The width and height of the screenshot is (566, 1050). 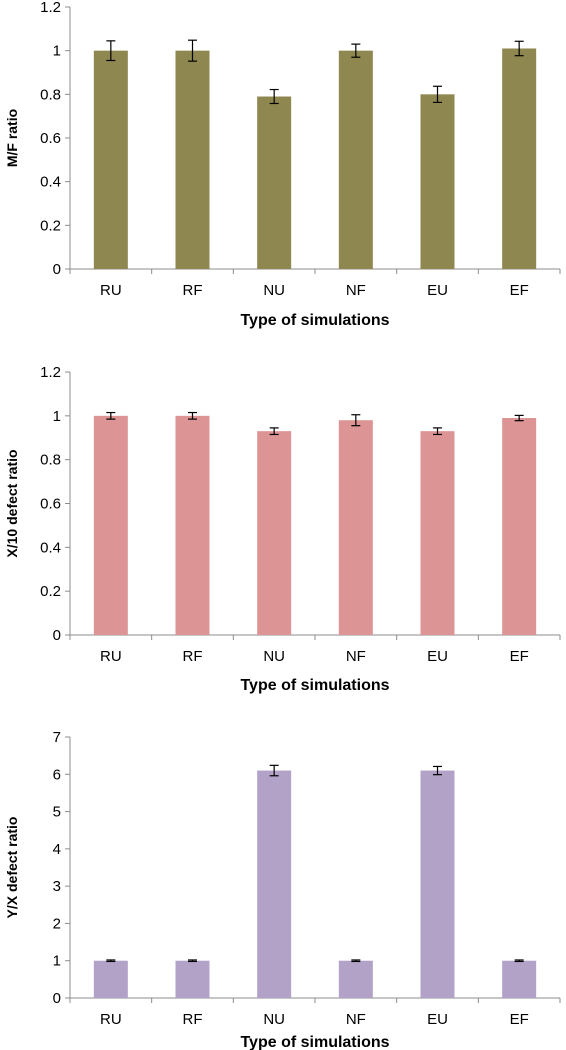 I want to click on y-tick-label: 4, so click(x=57, y=849).